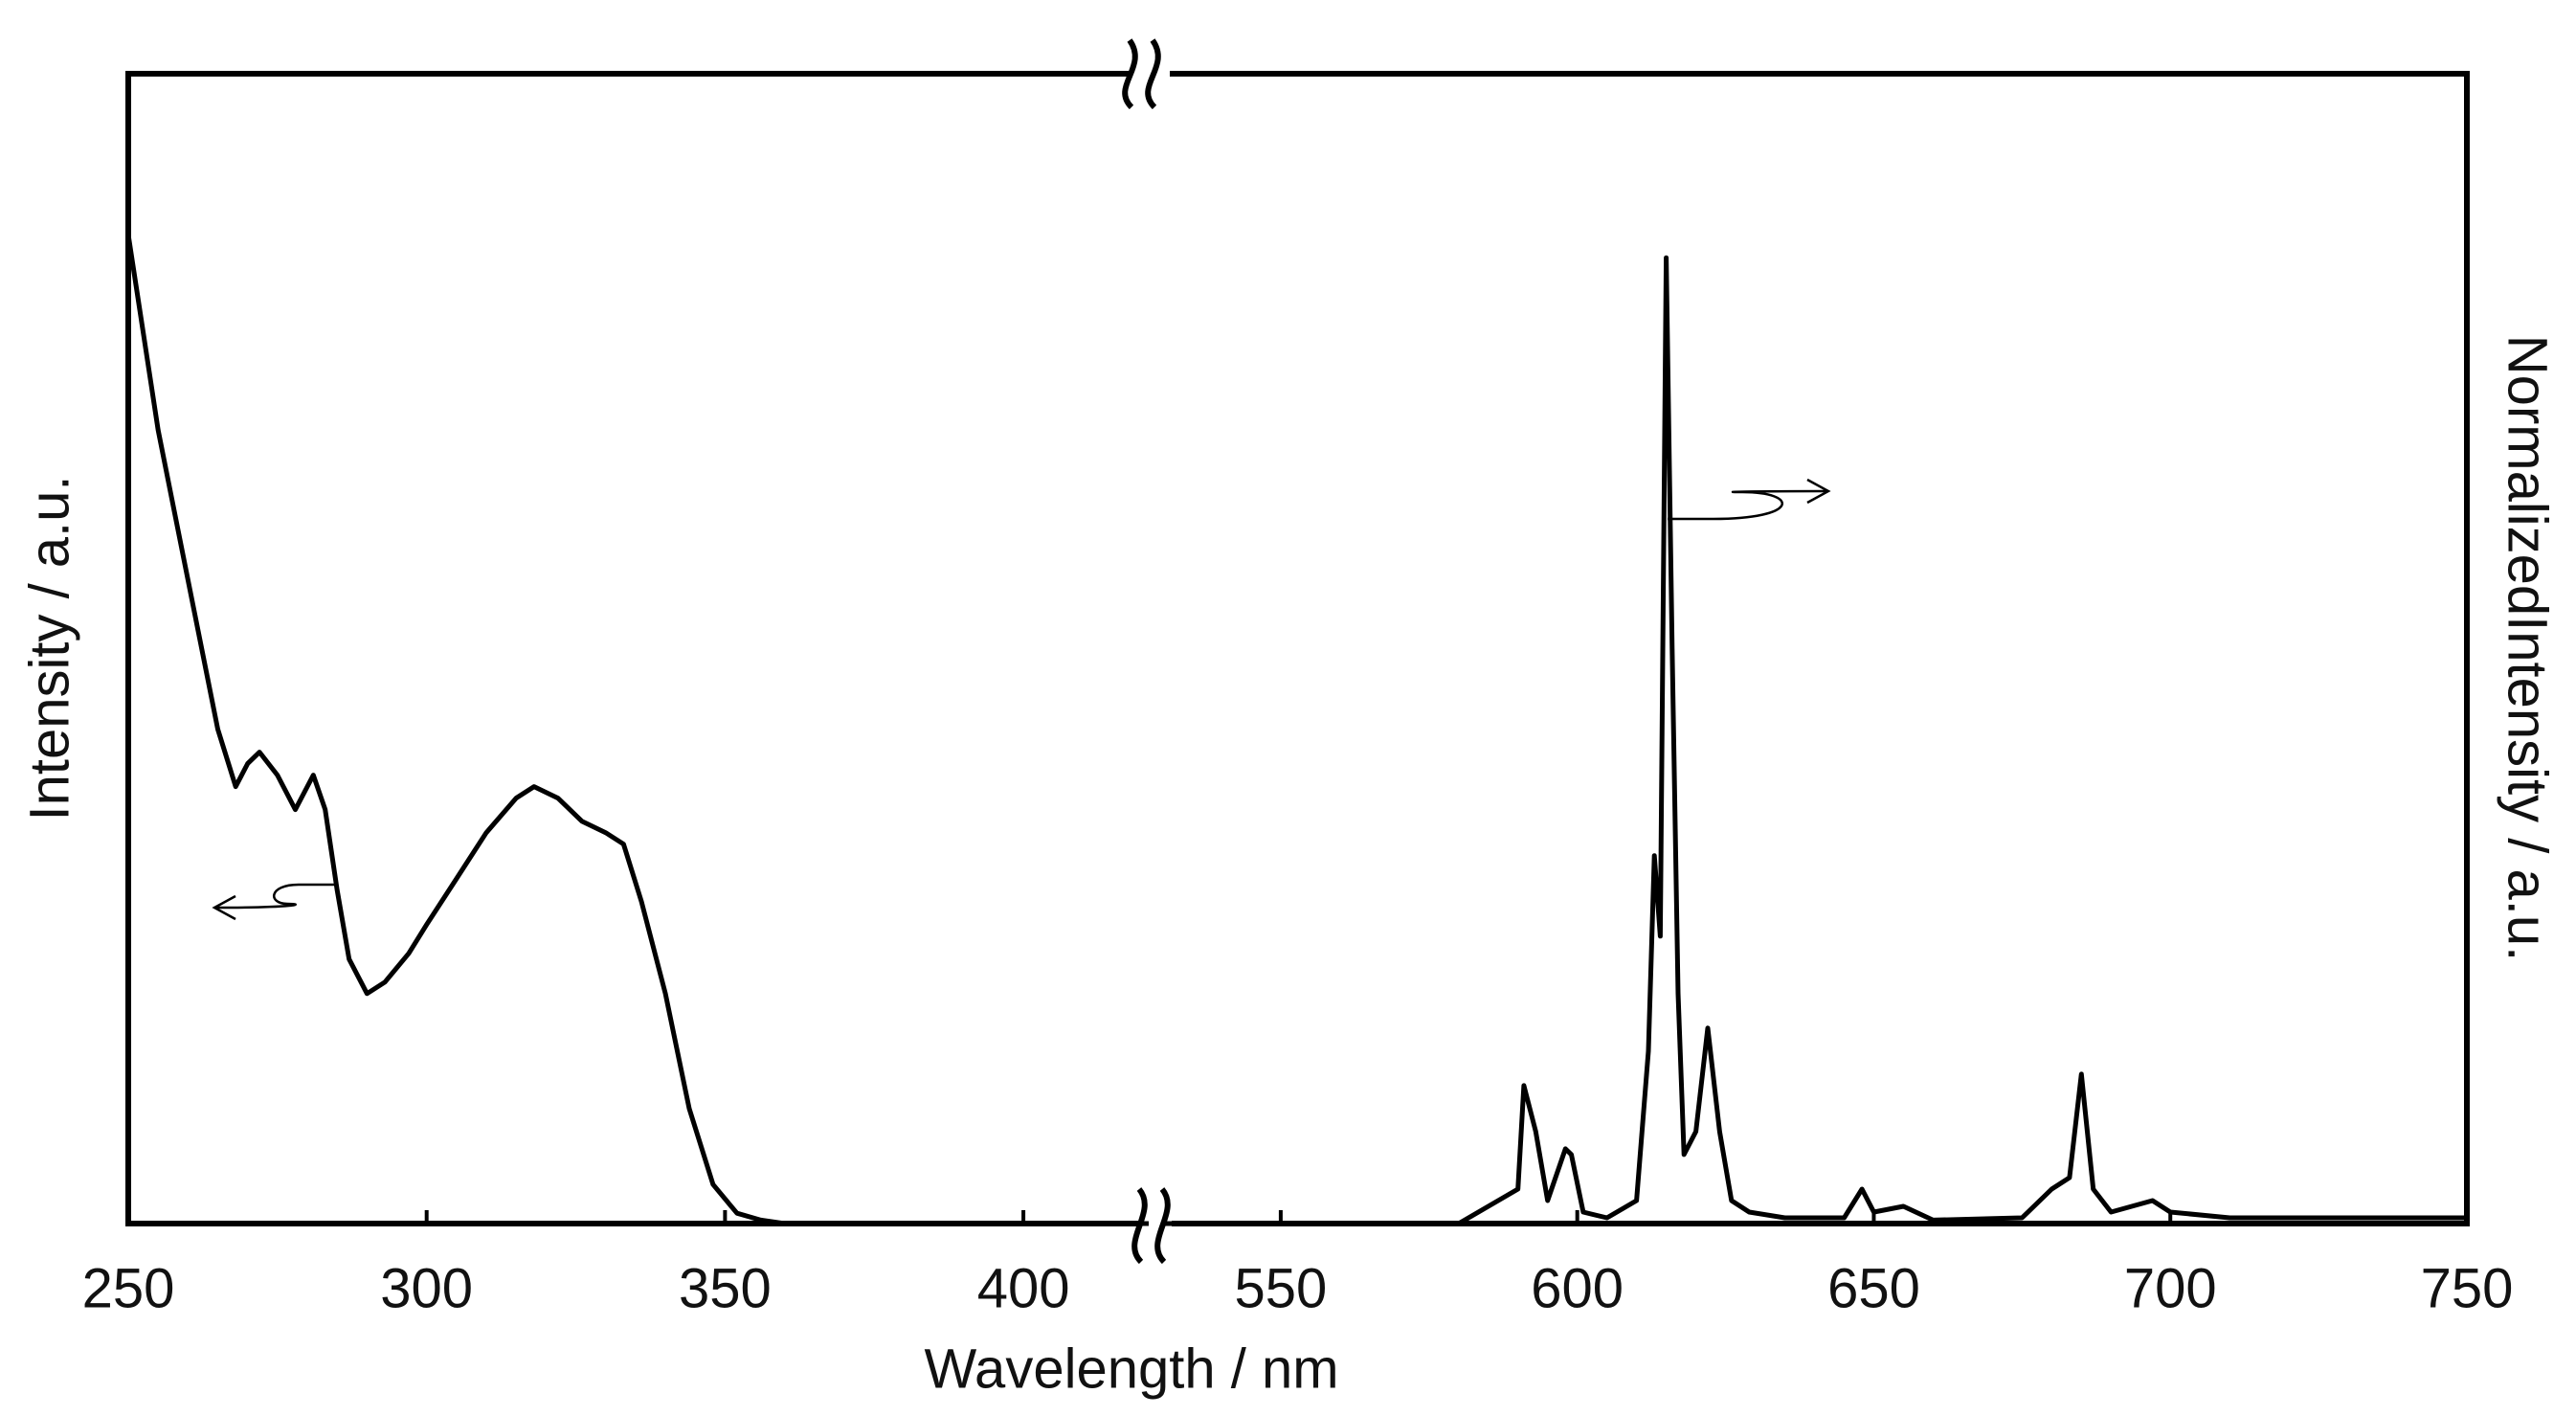  What do you see at coordinates (49, 647) in the screenshot?
I see `y-axis-title: Intensity / a.u.` at bounding box center [49, 647].